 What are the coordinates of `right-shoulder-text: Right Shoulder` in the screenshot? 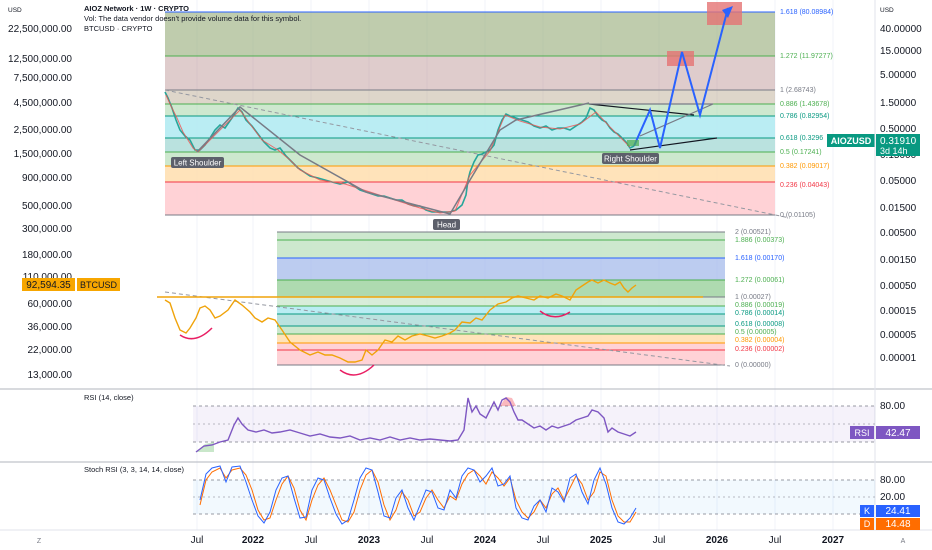 It's located at (630, 159).